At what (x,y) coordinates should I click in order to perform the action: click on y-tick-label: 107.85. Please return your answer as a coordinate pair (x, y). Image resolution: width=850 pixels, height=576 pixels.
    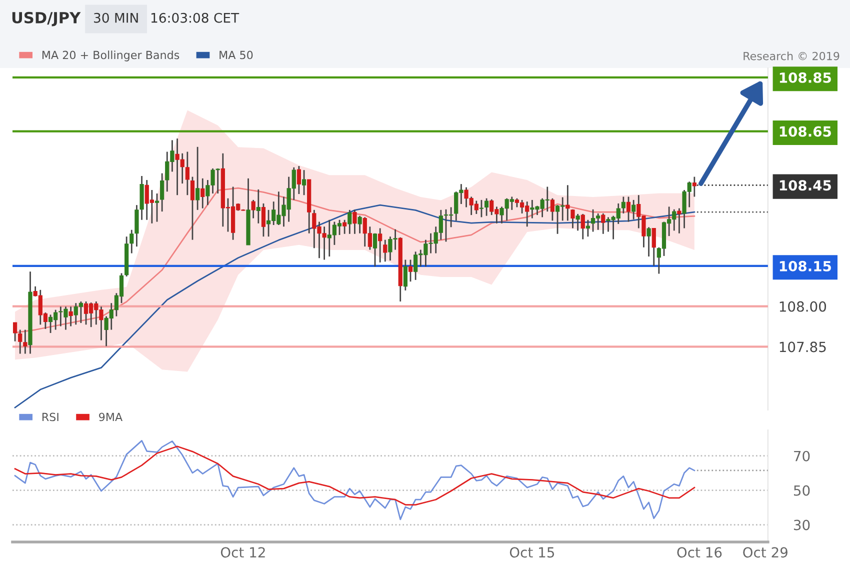
    Looking at the image, I should click on (803, 347).